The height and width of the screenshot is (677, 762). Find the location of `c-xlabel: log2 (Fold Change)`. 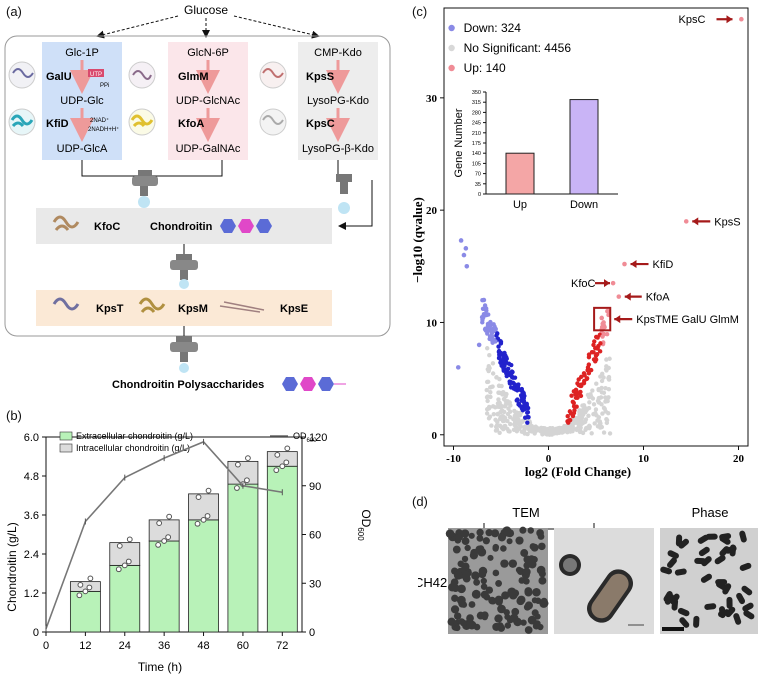

c-xlabel: log2 (Fold Change) is located at coordinates (578, 471).